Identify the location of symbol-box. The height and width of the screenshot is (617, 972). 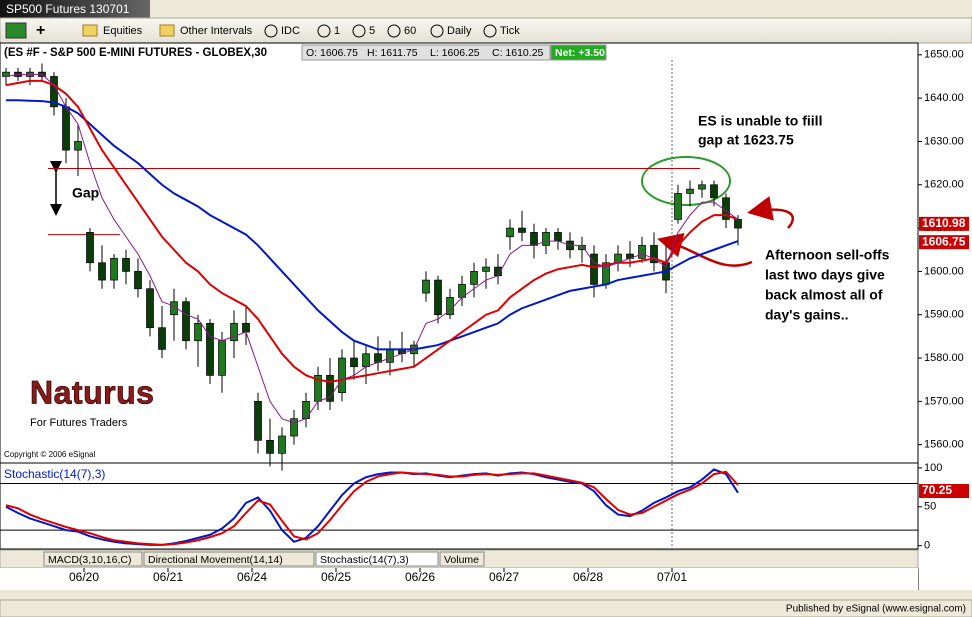
(151, 52).